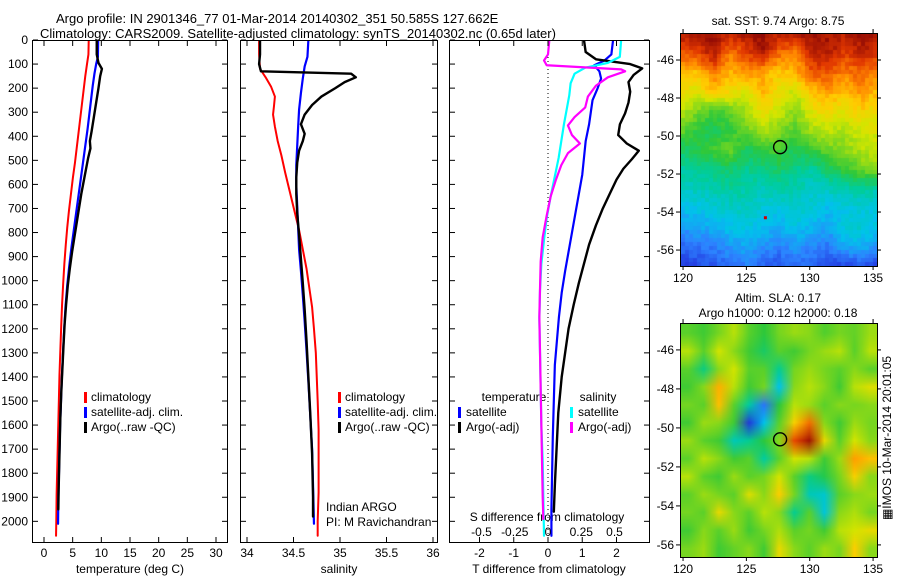 The image size is (900, 580). Describe the element at coordinates (14, 497) in the screenshot. I see `depth-tick-label: 1900` at that location.